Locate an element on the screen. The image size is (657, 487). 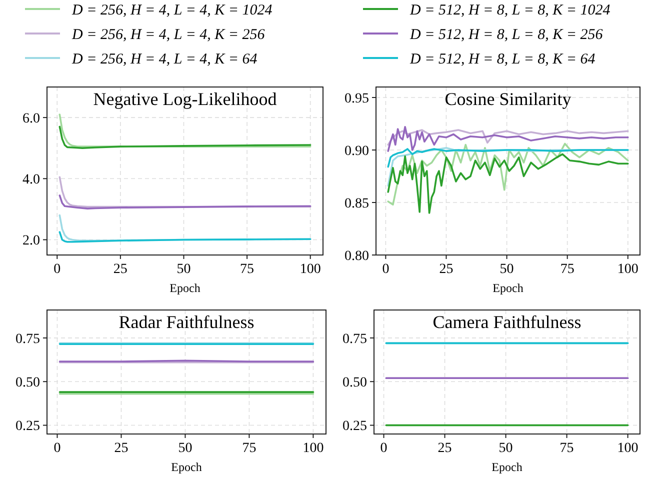
y-tick-label: 0.85 is located at coordinates (356, 204).